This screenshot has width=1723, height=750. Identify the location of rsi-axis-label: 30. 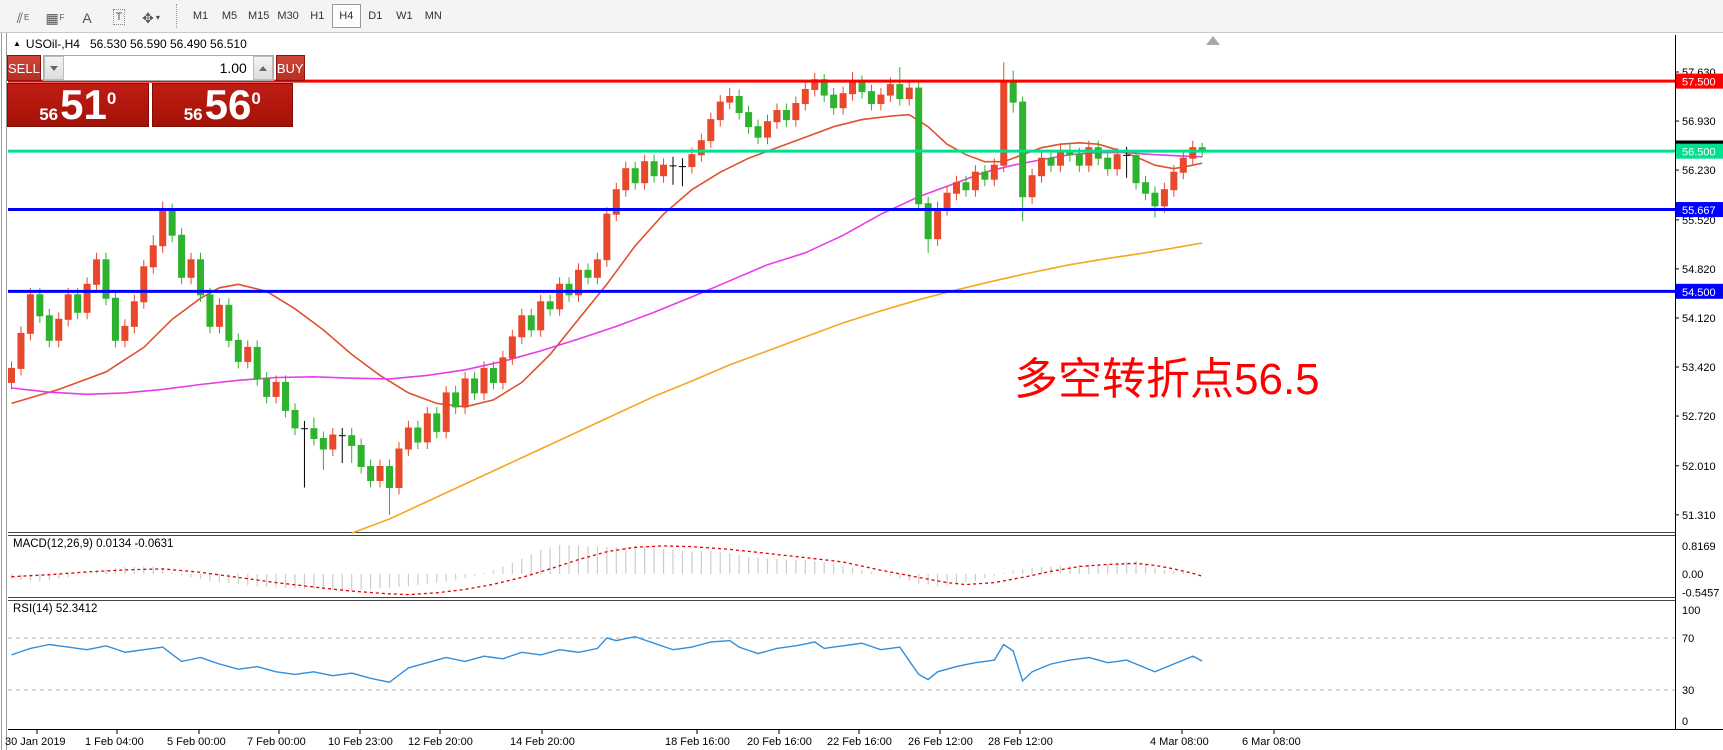
(1688, 691).